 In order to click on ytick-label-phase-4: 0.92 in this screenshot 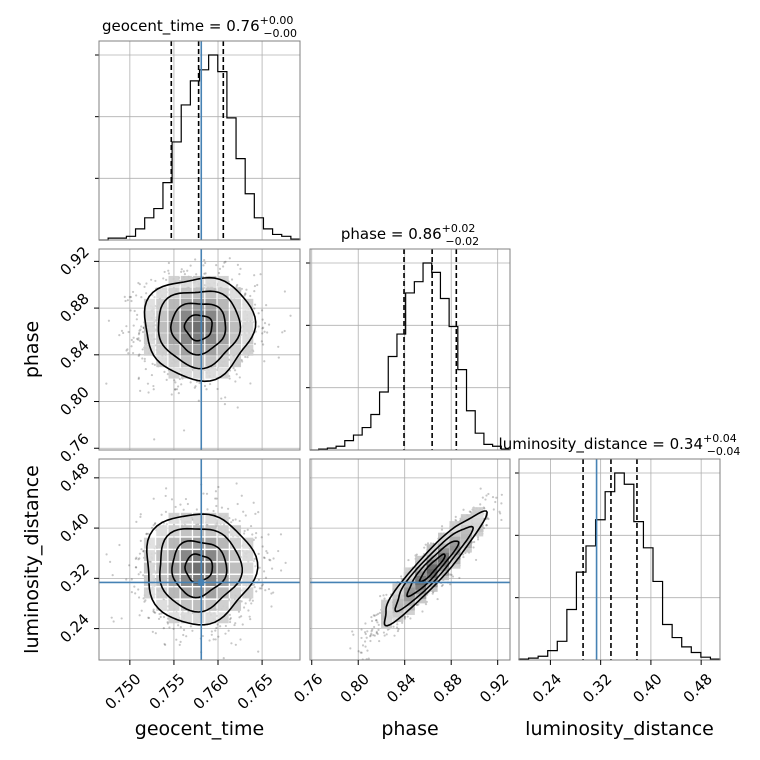, I will do `click(74, 261)`.